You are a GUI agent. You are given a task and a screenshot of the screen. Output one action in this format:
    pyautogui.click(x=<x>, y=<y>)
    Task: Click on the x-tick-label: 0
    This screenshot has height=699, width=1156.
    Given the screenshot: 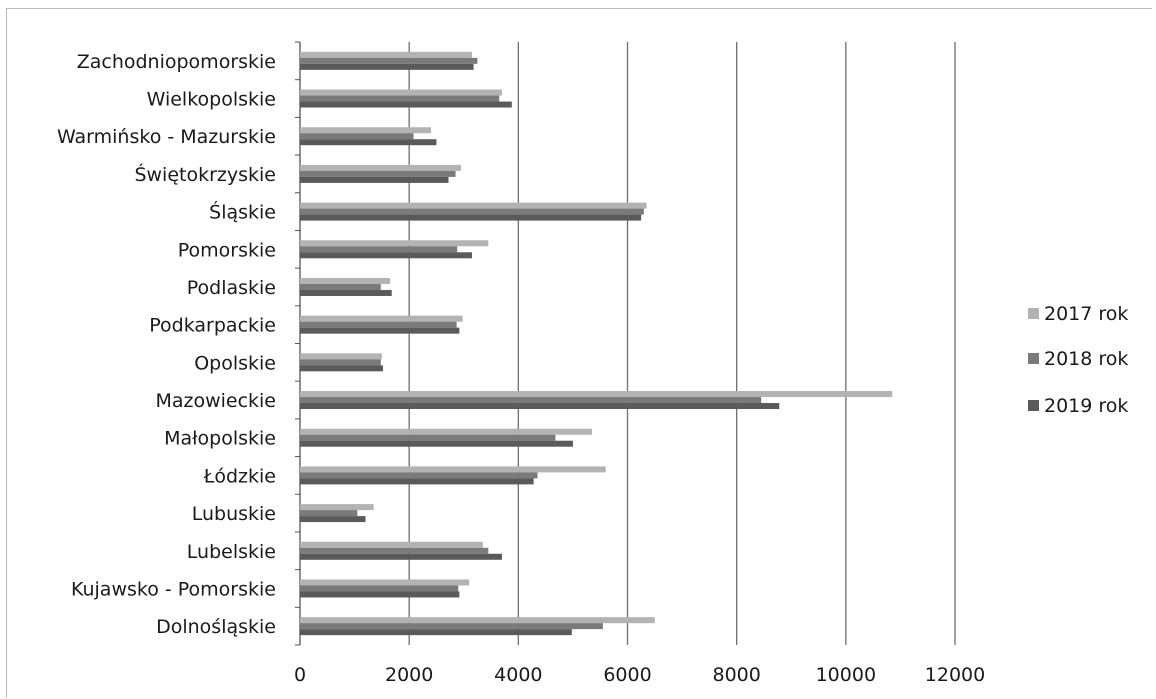 What is the action you would take?
    pyautogui.click(x=300, y=675)
    